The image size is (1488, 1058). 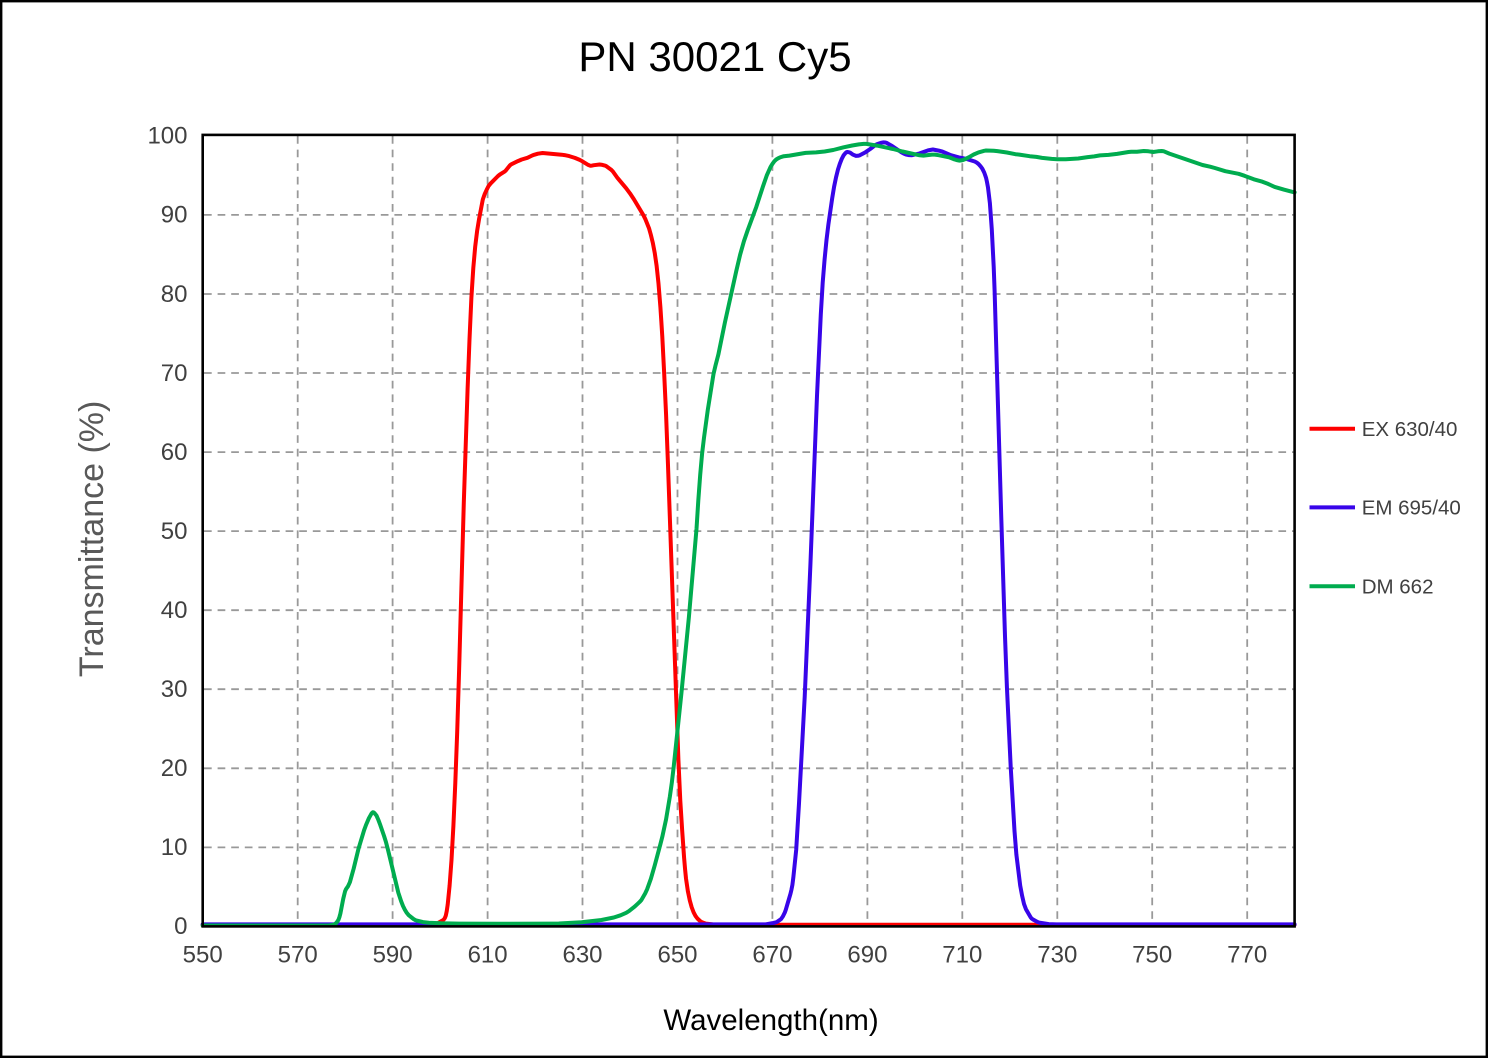 What do you see at coordinates (92, 539) in the screenshot?
I see `svg-text: Transmittance (%)` at bounding box center [92, 539].